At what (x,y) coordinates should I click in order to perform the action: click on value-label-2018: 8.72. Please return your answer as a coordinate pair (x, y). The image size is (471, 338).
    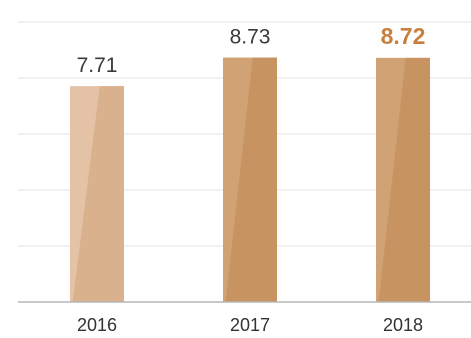
    Looking at the image, I should click on (403, 36).